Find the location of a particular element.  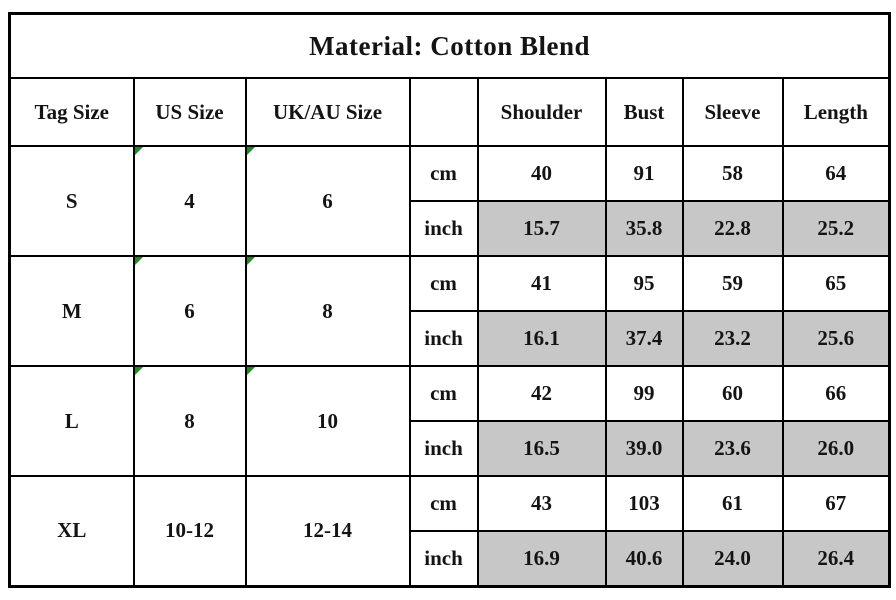

cell-m-inch-bust: 37.4 is located at coordinates (644, 338).